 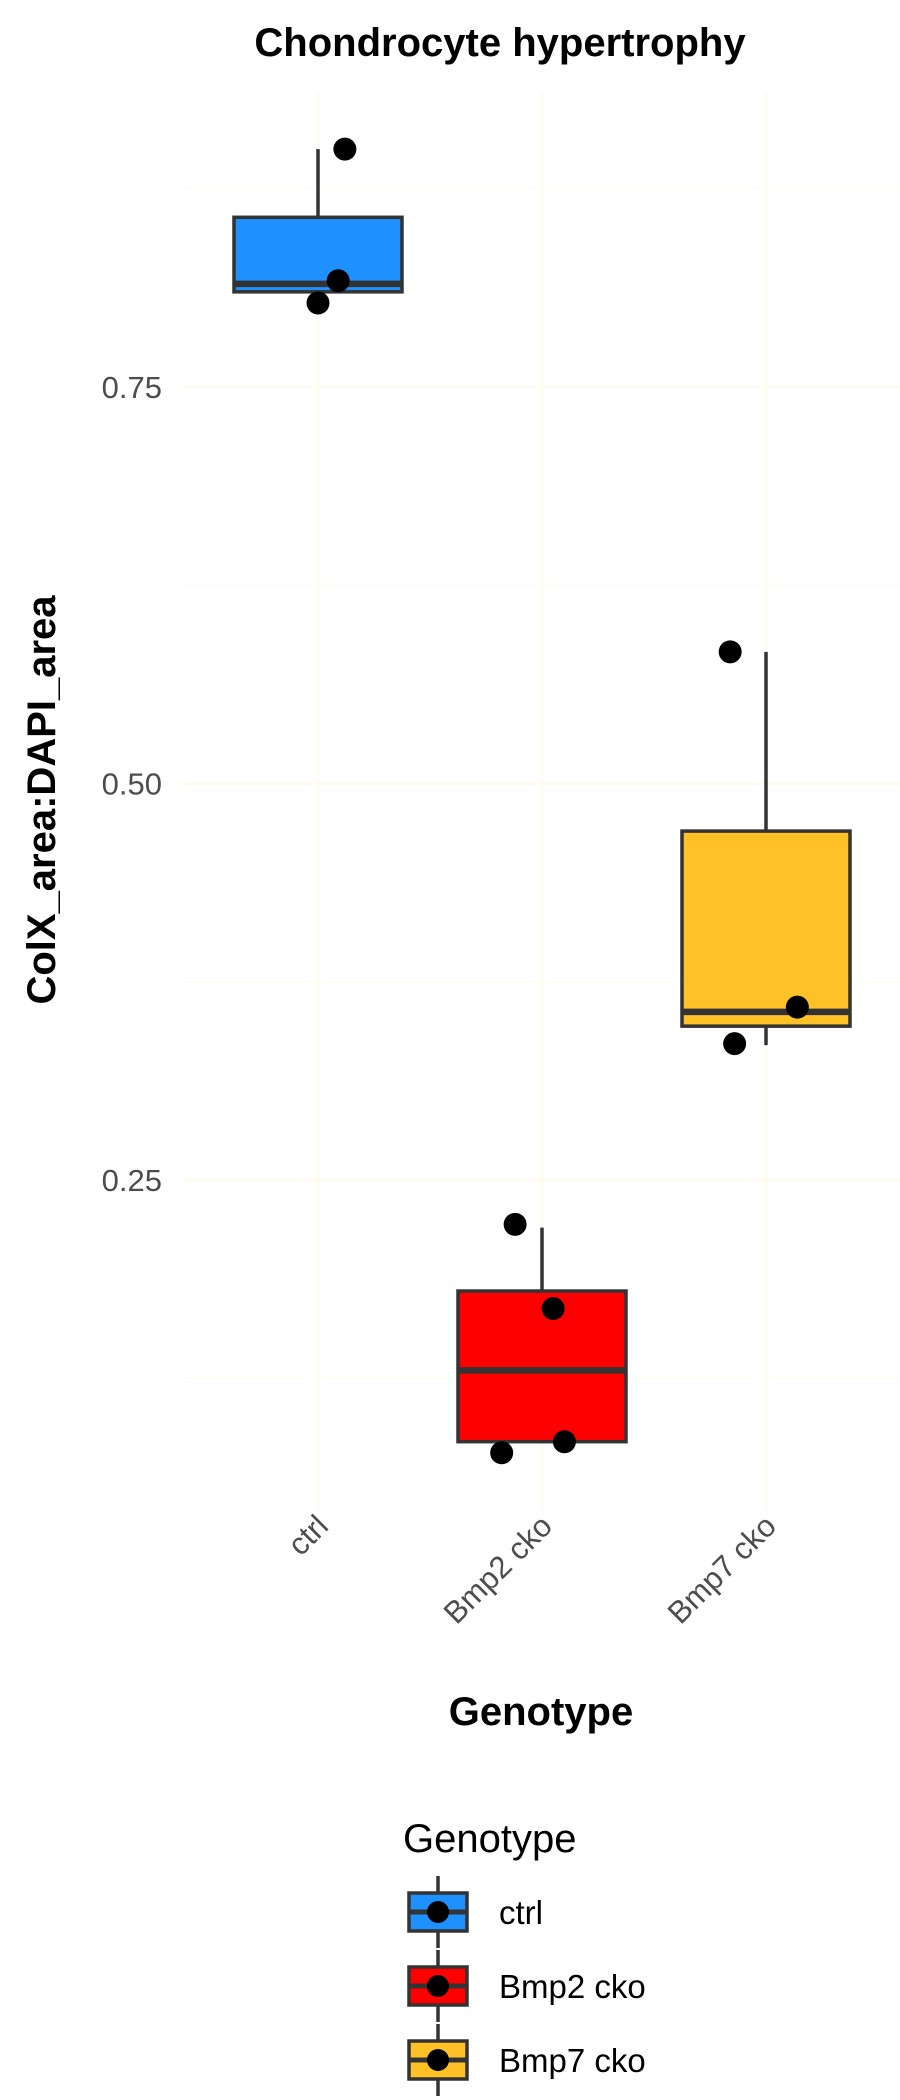 I want to click on x-tick-label: Bmp7 cko, so click(x=722, y=1569).